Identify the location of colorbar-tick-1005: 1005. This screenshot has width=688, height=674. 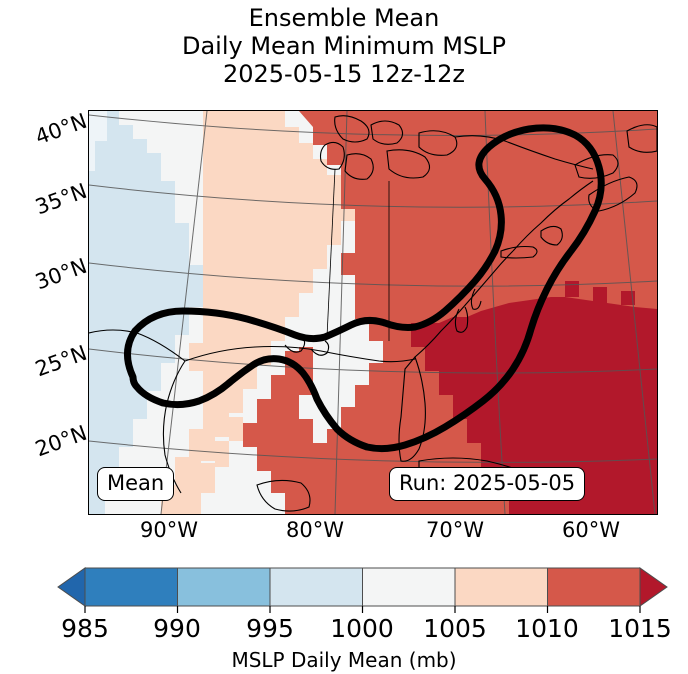
(455, 628).